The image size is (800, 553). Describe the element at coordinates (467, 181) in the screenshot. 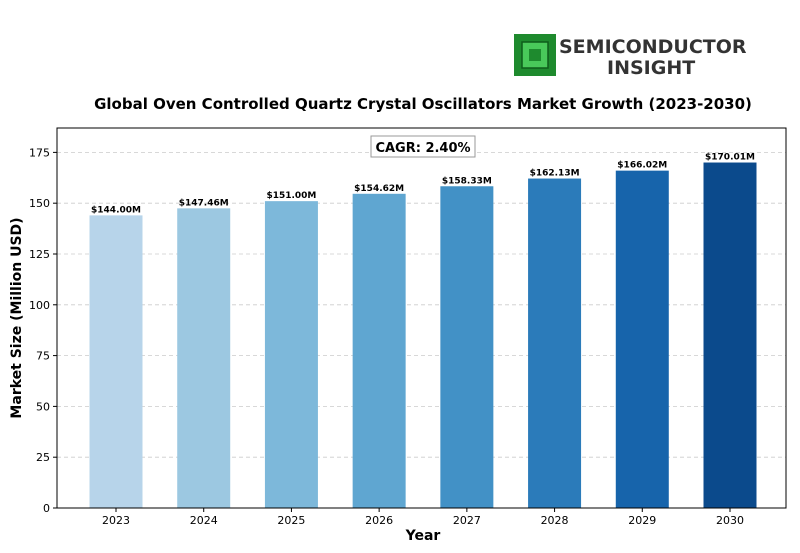

I see `data-label: $158.33M` at that location.